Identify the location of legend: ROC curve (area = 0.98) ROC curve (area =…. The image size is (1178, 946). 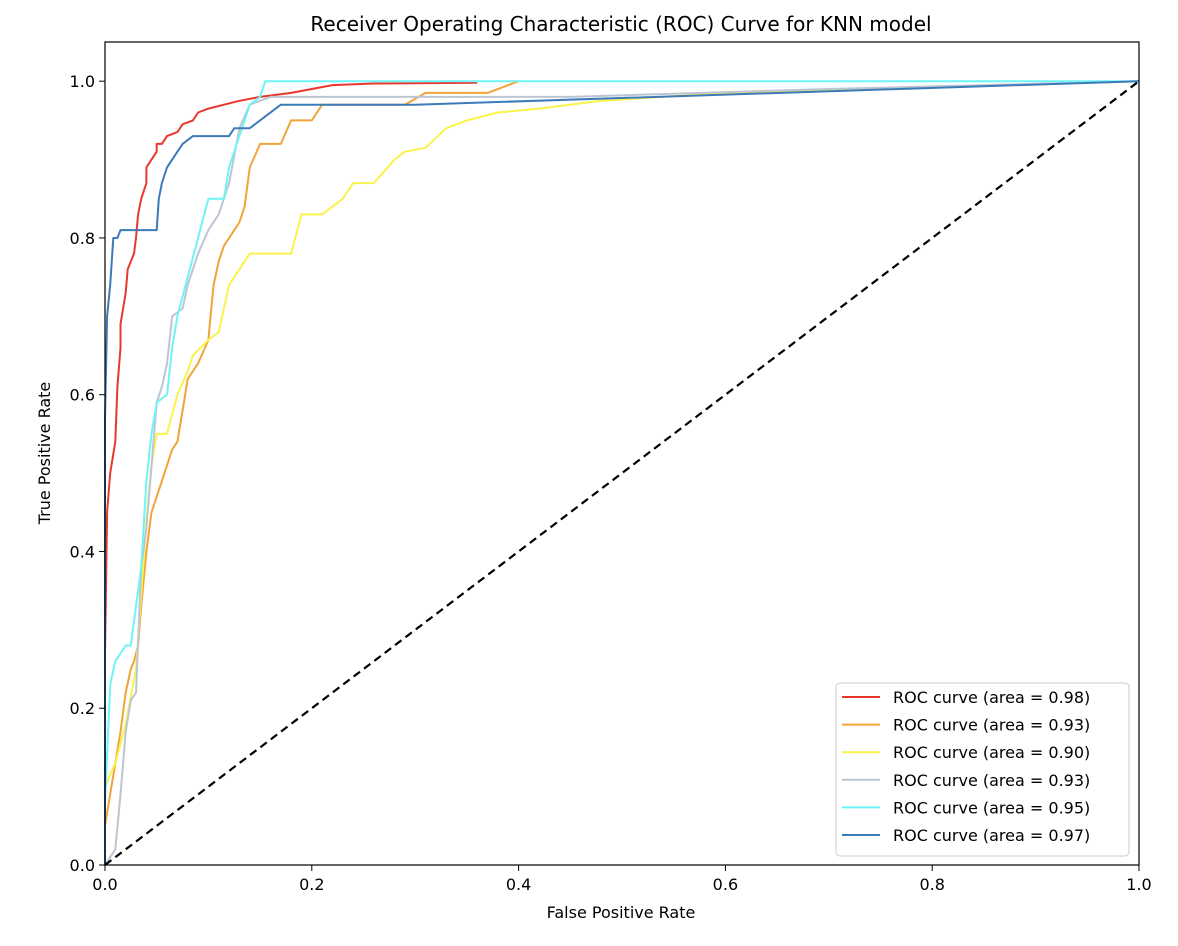
(982, 769).